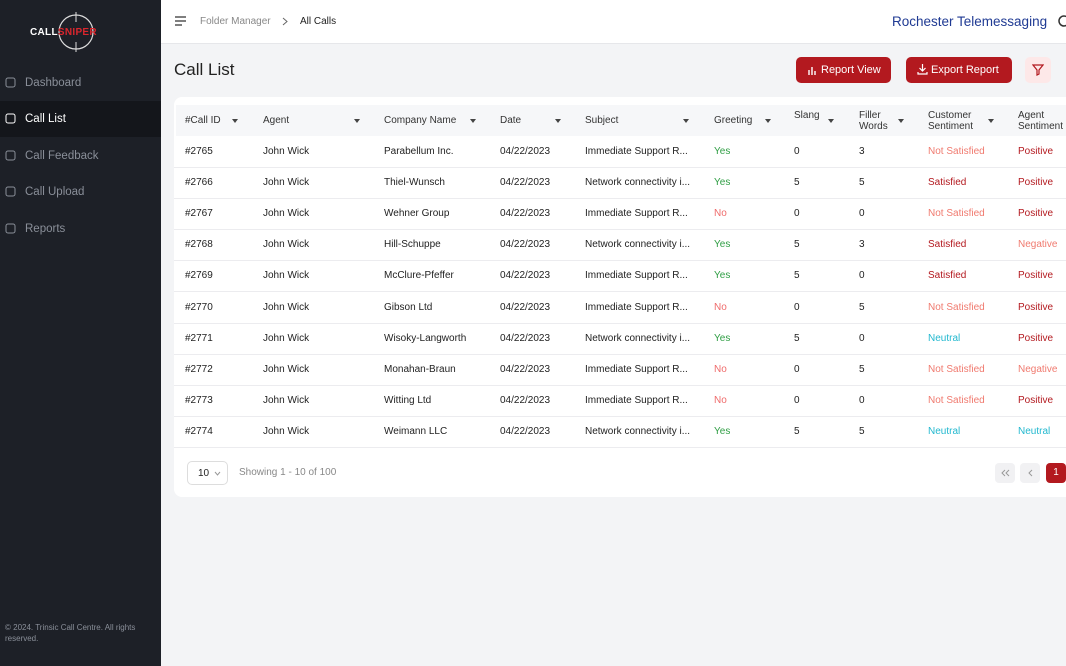 Image resolution: width=1066 pixels, height=666 pixels. Describe the element at coordinates (1056, 473) in the screenshot. I see `page-button: 1` at that location.